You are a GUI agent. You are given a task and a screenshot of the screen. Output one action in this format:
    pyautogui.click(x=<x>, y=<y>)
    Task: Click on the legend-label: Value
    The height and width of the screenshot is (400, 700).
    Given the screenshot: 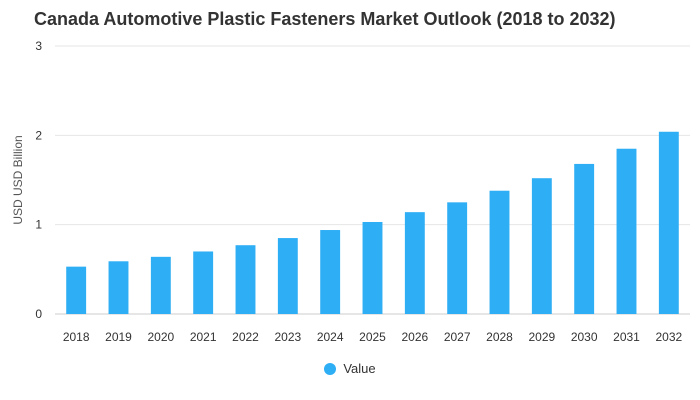 What is the action you would take?
    pyautogui.click(x=359, y=368)
    